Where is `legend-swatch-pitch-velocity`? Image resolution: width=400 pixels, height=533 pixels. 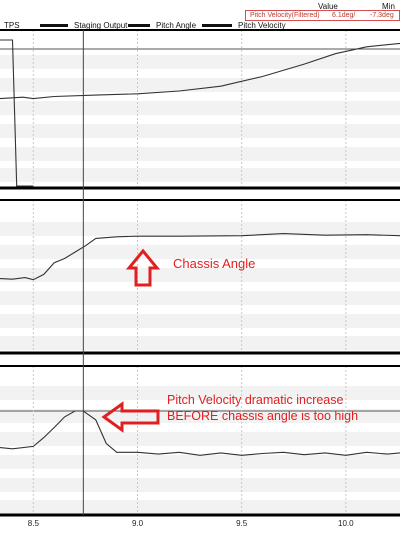 legend-swatch-pitch-velocity is located at coordinates (217, 25).